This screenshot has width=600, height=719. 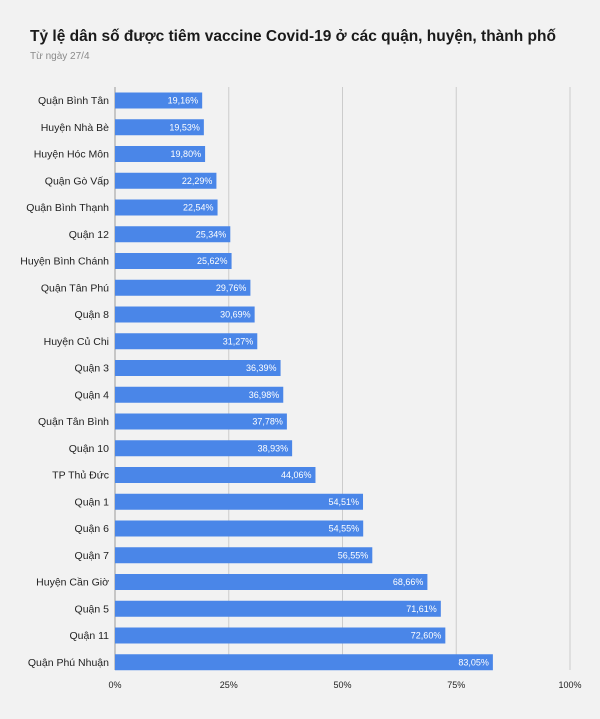 What do you see at coordinates (229, 685) in the screenshot?
I see `x-tick-label: 25%` at bounding box center [229, 685].